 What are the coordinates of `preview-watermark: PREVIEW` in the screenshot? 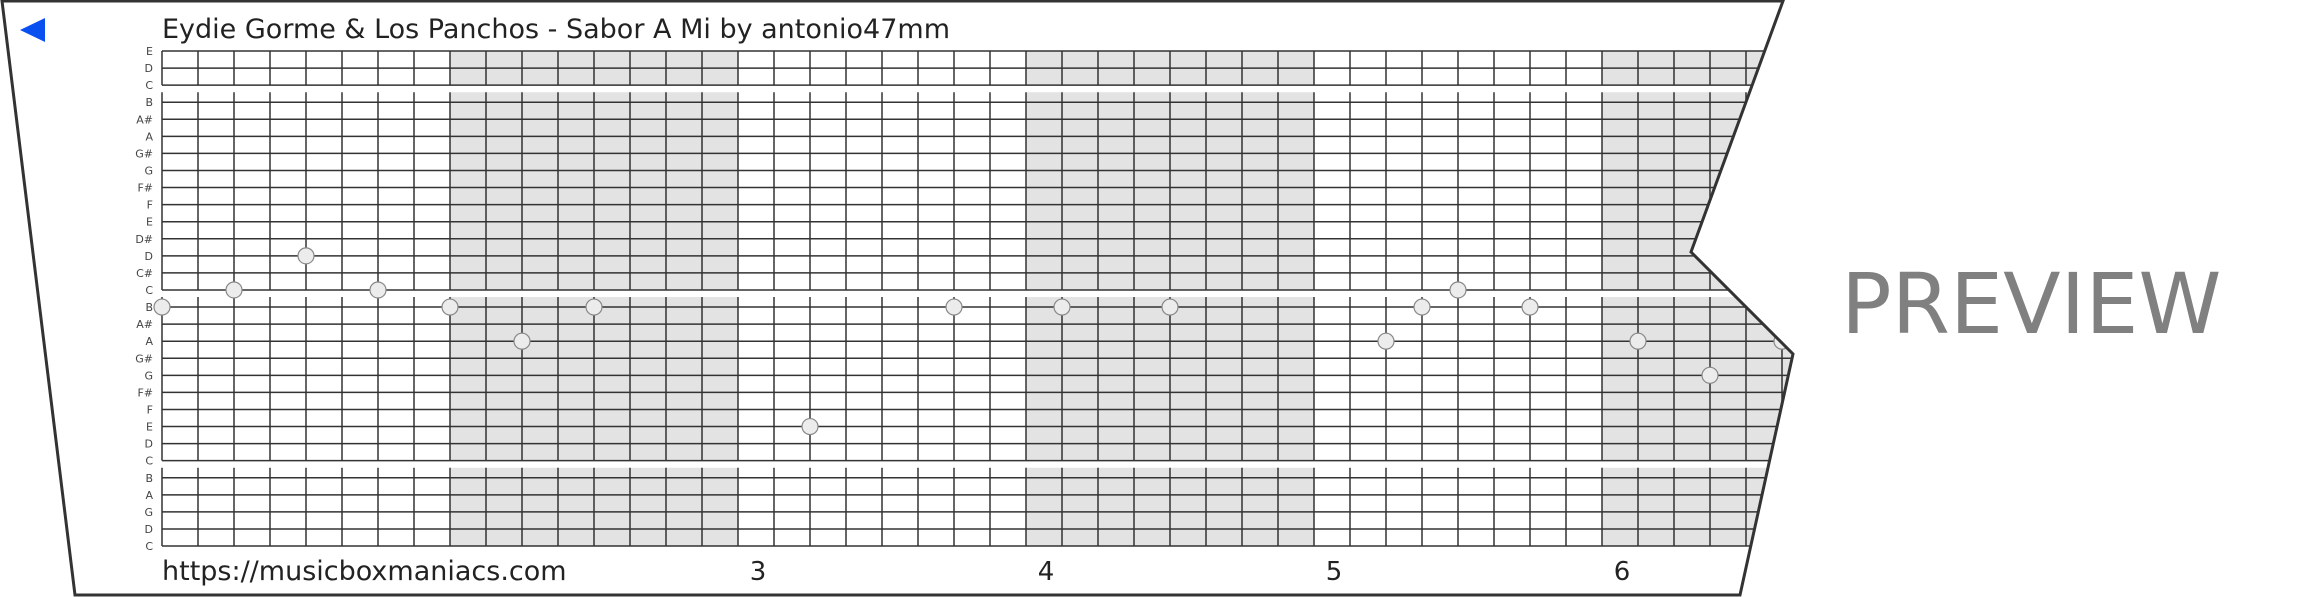 It's located at (2031, 304).